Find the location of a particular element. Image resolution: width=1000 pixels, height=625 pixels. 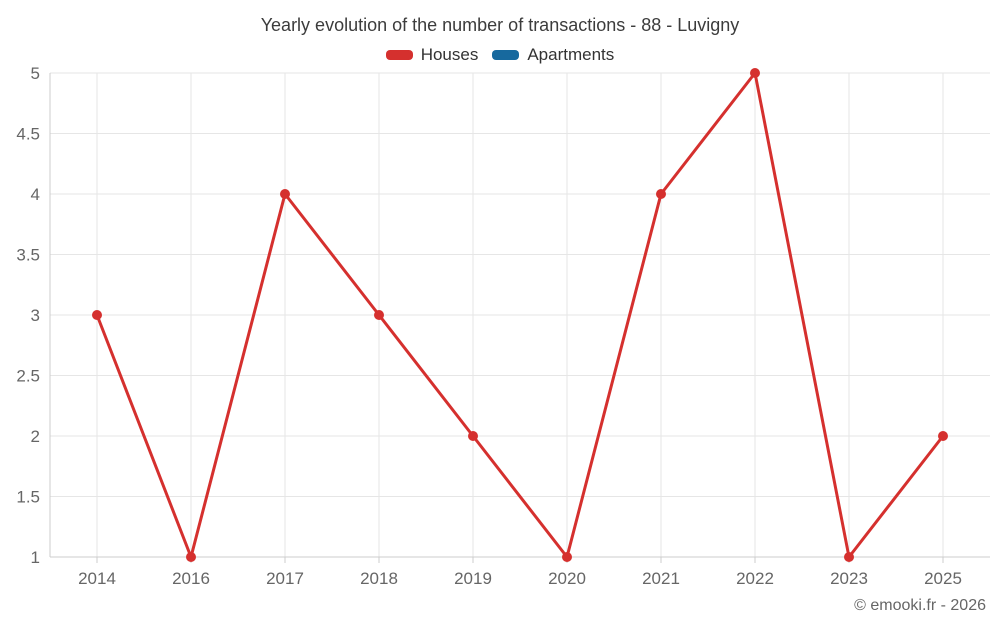

data-point-houses-2017 is located at coordinates (285, 194).